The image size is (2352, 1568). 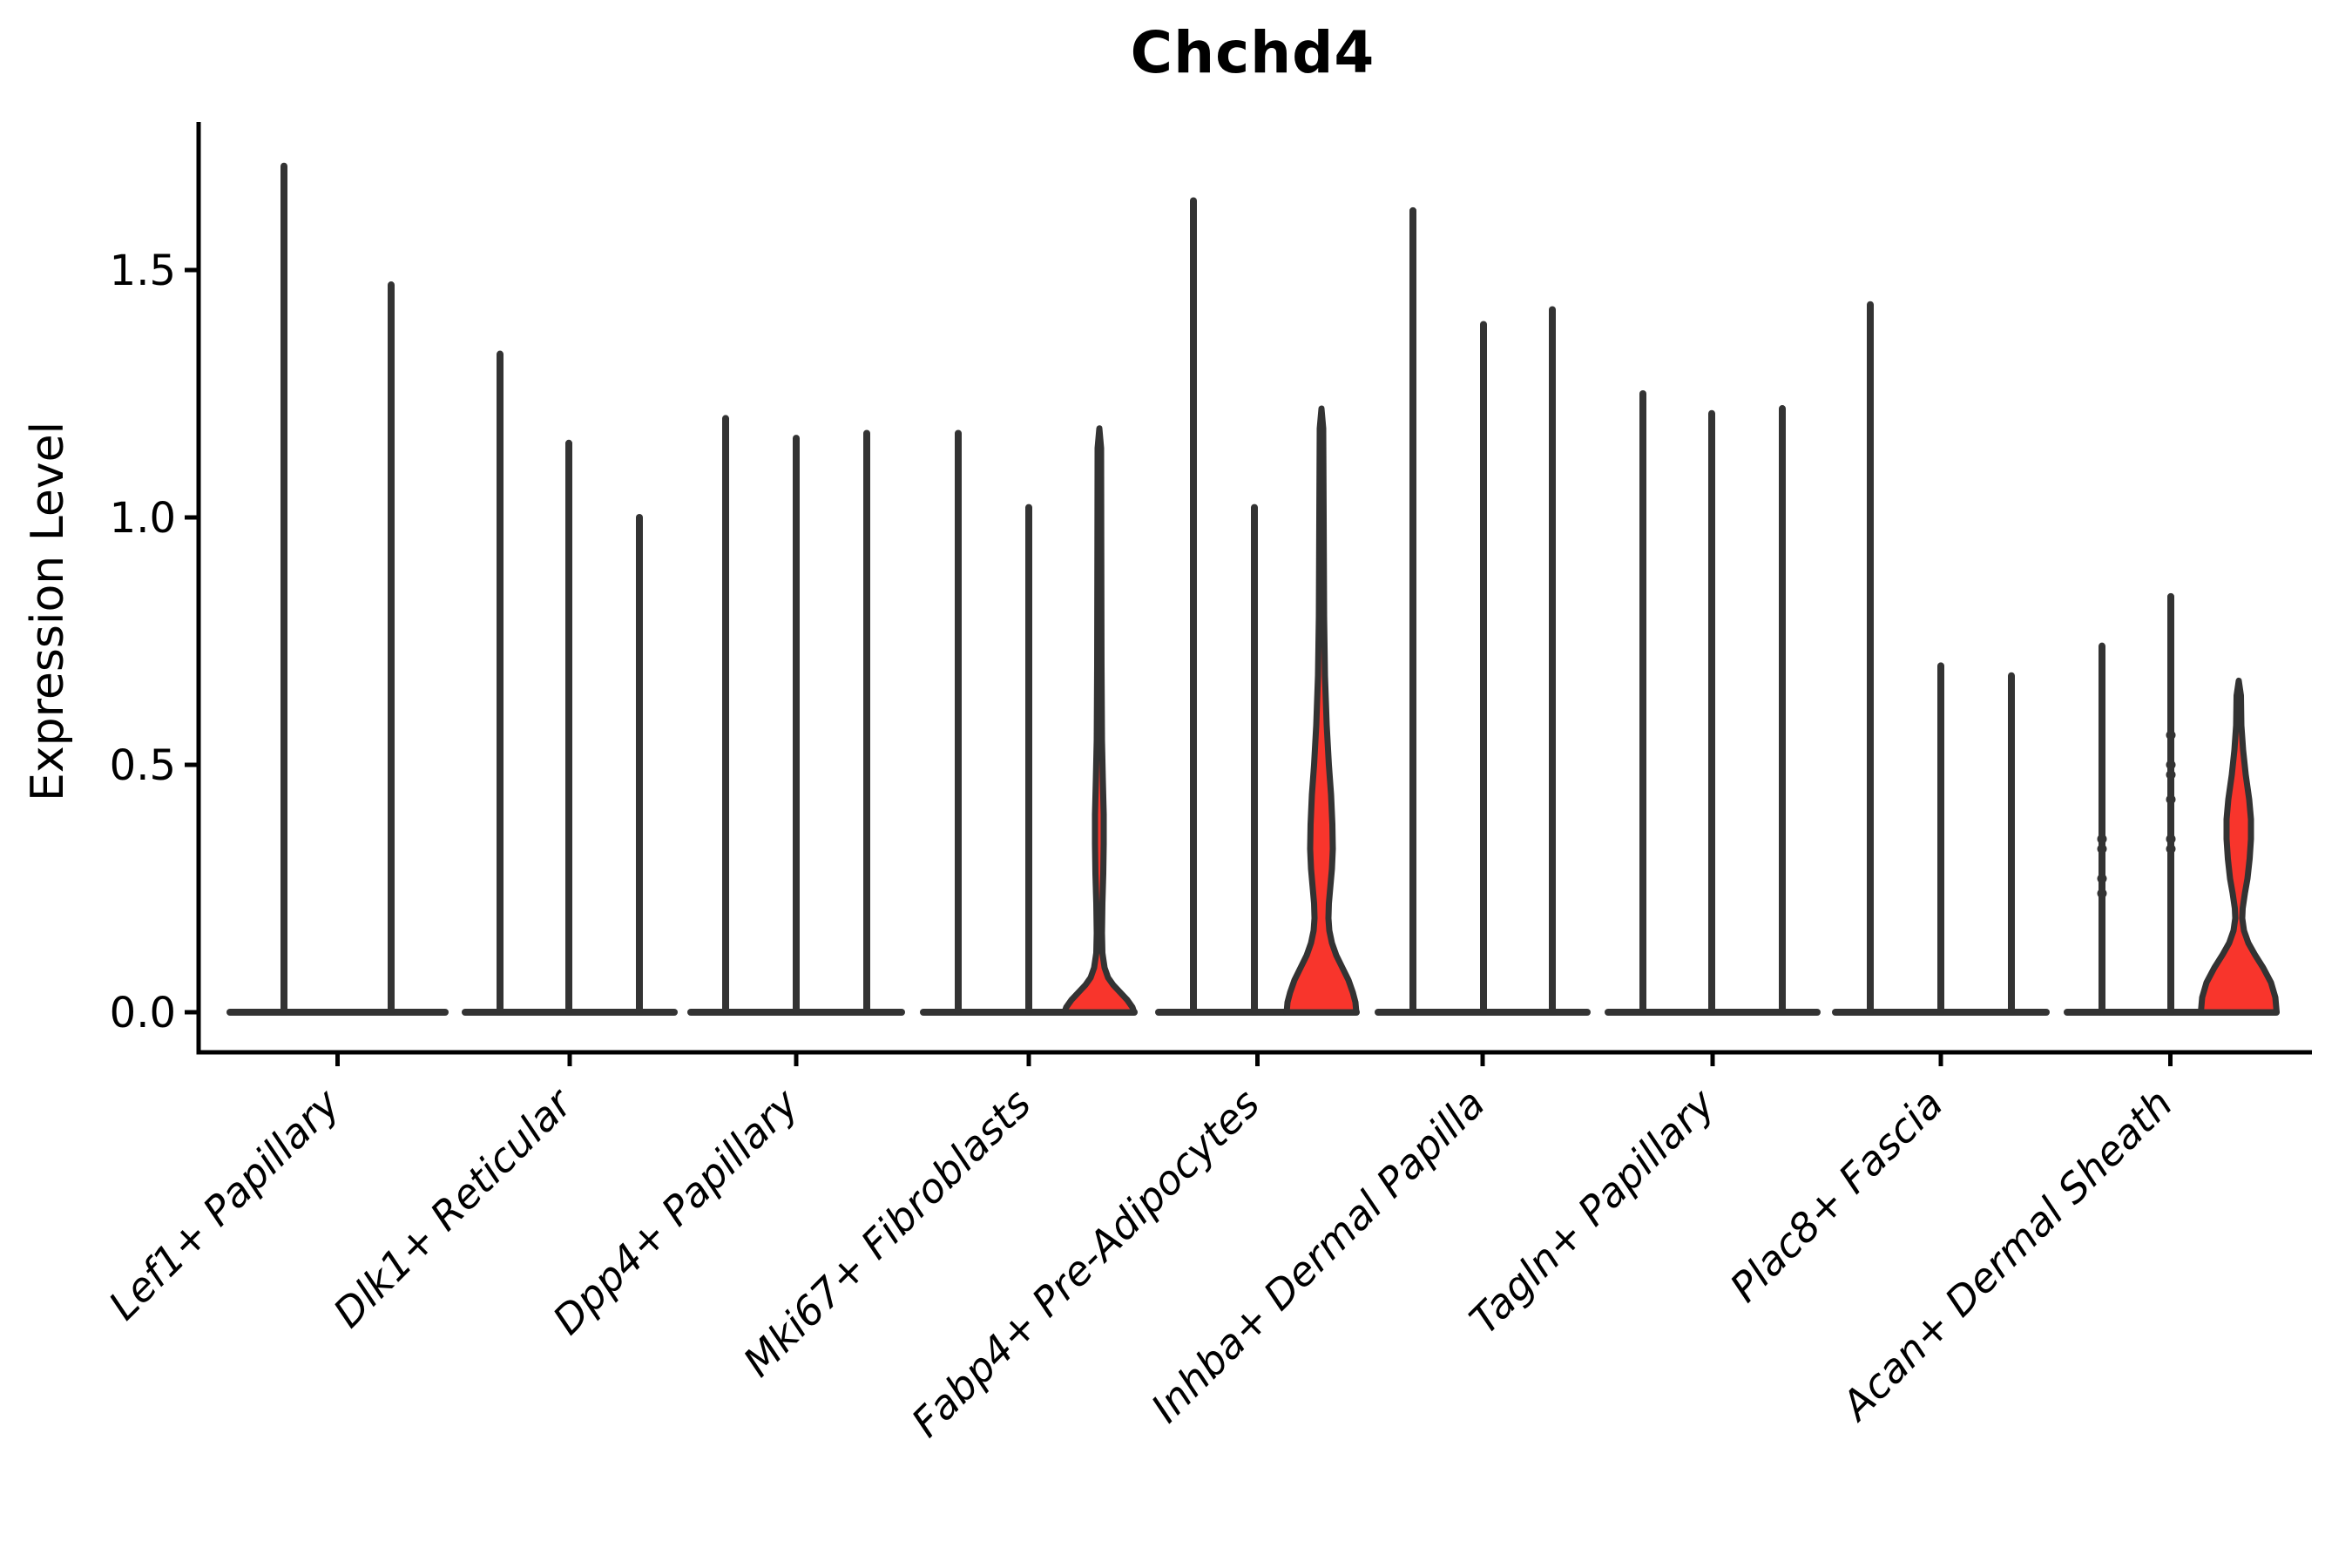 What do you see at coordinates (143, 1013) in the screenshot?
I see `y-tick-label: 0.0` at bounding box center [143, 1013].